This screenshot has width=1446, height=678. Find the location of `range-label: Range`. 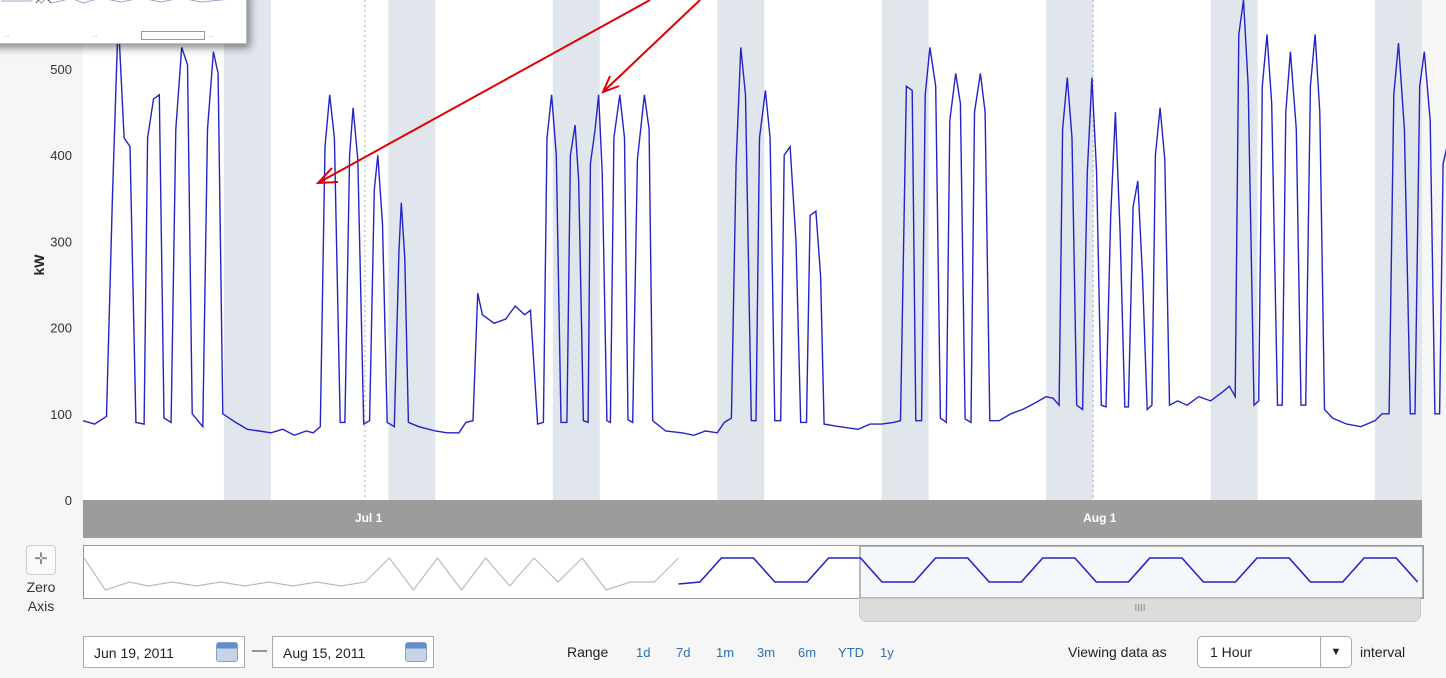

range-label: Range is located at coordinates (588, 652).